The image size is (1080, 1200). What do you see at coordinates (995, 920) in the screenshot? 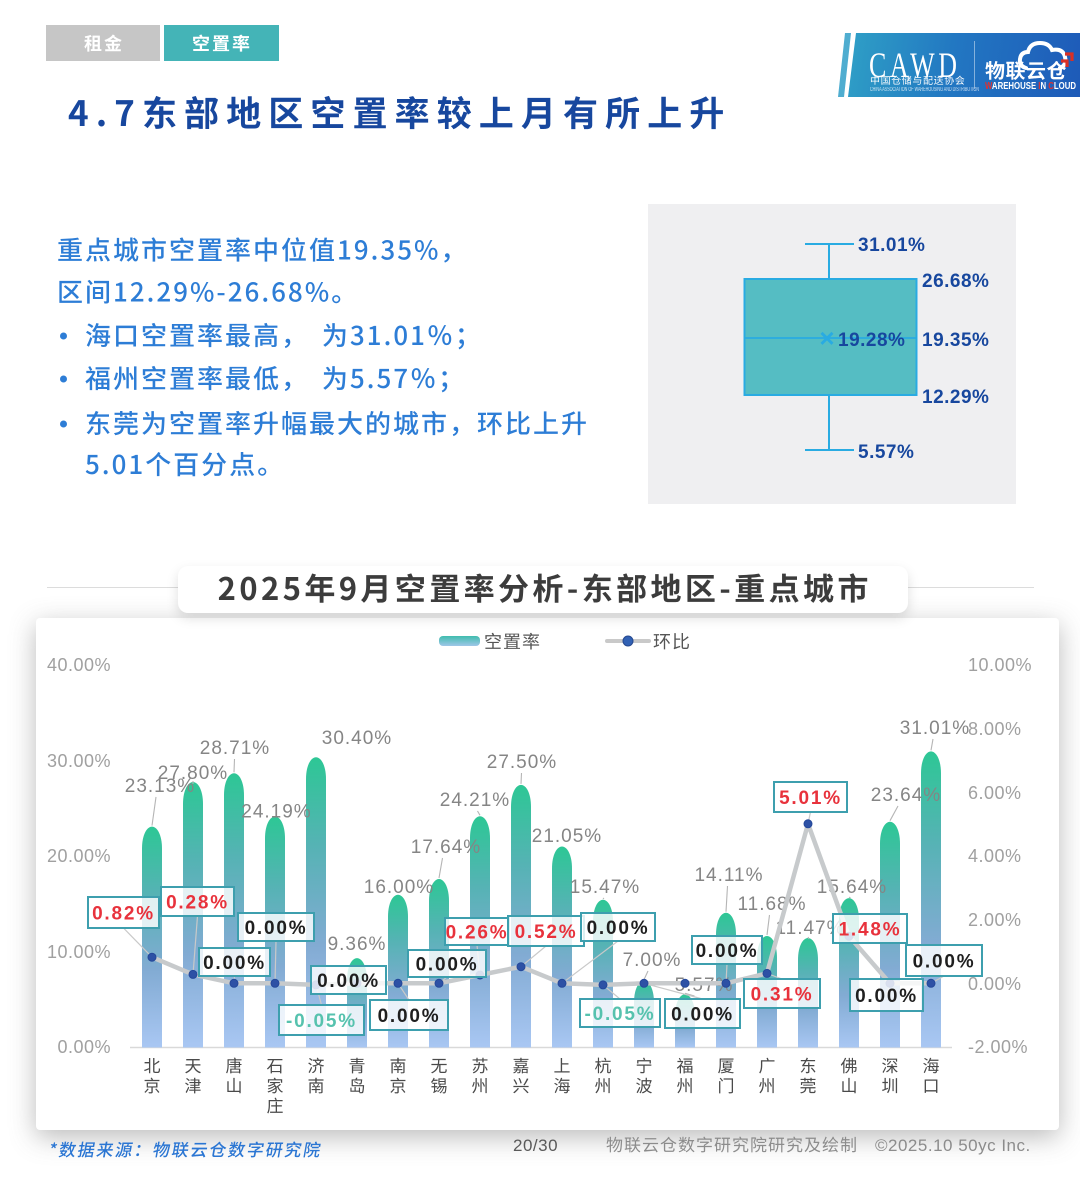
I see `svg-text: 2.00%` at bounding box center [995, 920].